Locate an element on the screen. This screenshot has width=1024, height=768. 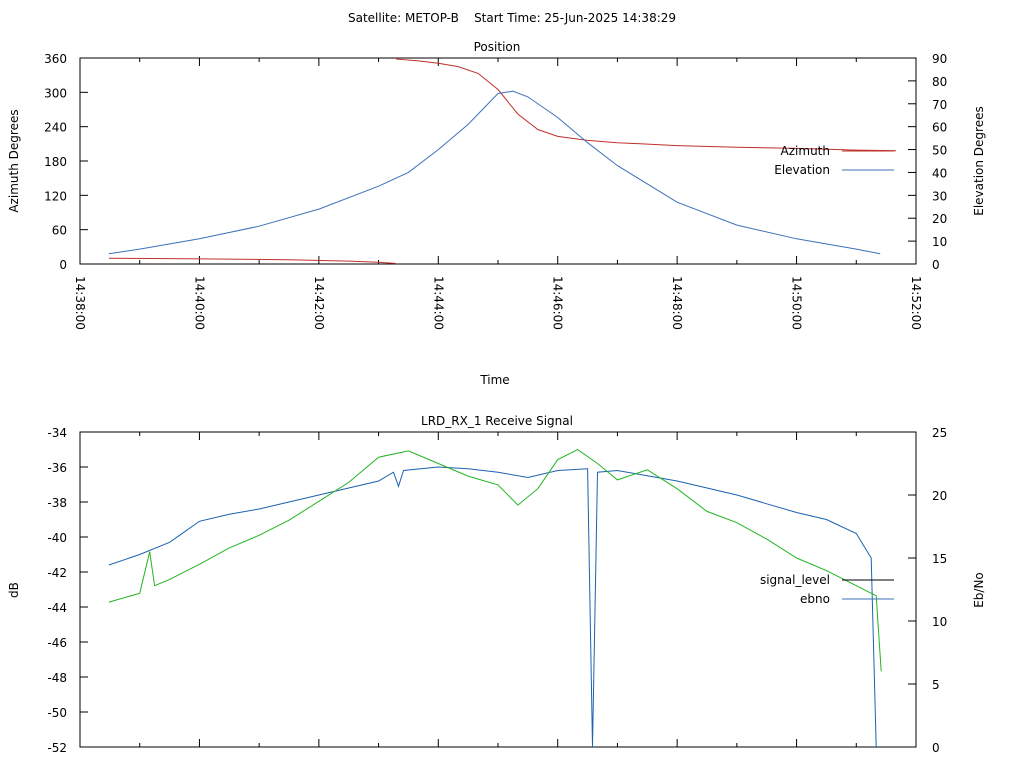
y-tick-label: 60 is located at coordinates (59, 231).